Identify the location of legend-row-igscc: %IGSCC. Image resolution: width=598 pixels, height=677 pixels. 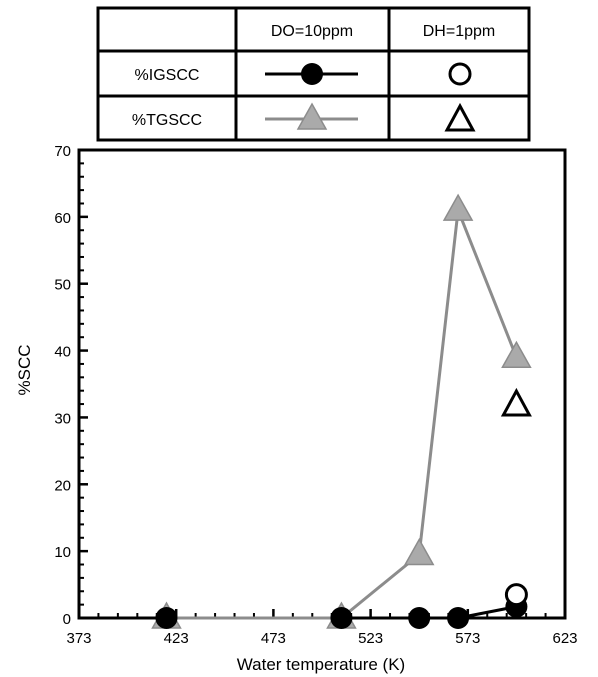
(167, 75).